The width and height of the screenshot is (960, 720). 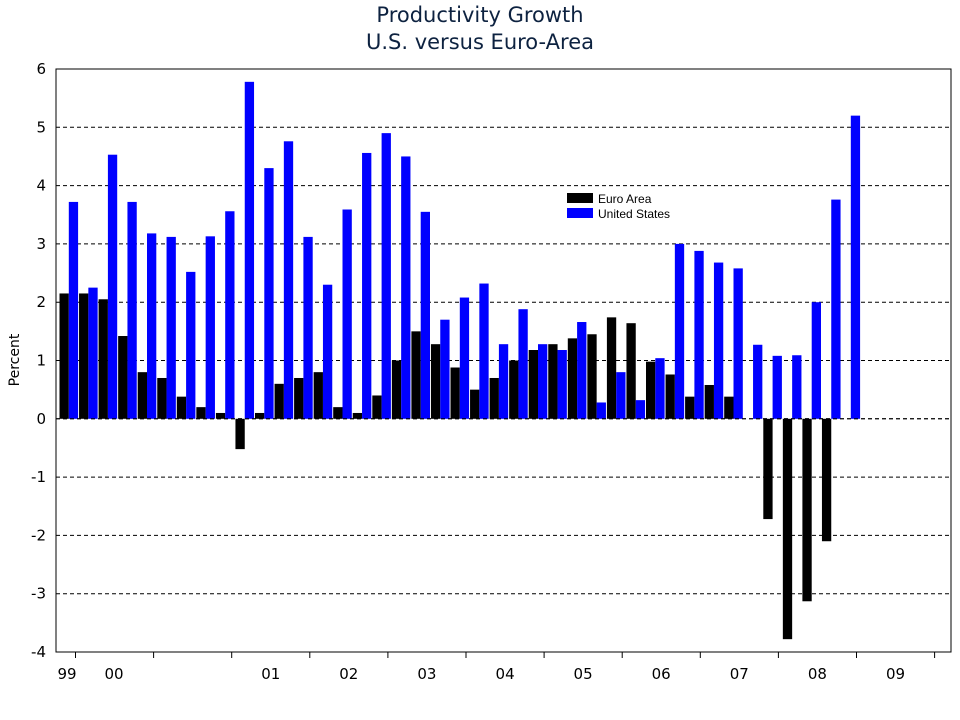 I want to click on x-tick-label: 05, so click(x=583, y=674).